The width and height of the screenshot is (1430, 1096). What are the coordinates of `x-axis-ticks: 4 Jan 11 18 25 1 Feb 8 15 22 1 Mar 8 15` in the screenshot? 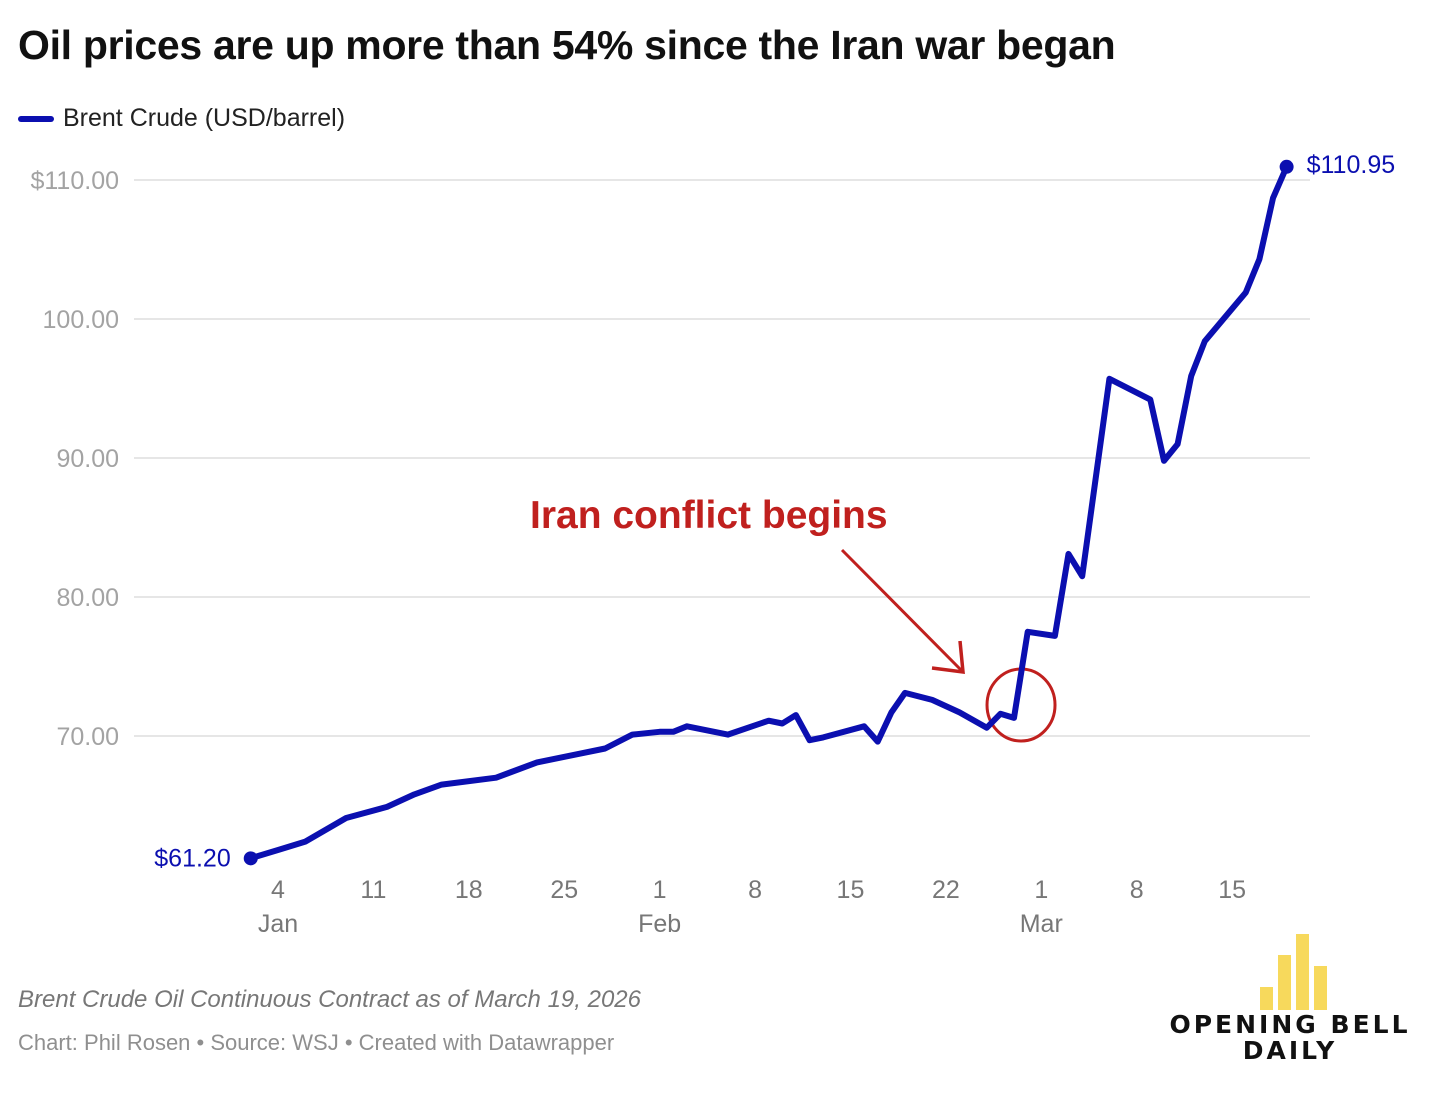 It's located at (752, 907).